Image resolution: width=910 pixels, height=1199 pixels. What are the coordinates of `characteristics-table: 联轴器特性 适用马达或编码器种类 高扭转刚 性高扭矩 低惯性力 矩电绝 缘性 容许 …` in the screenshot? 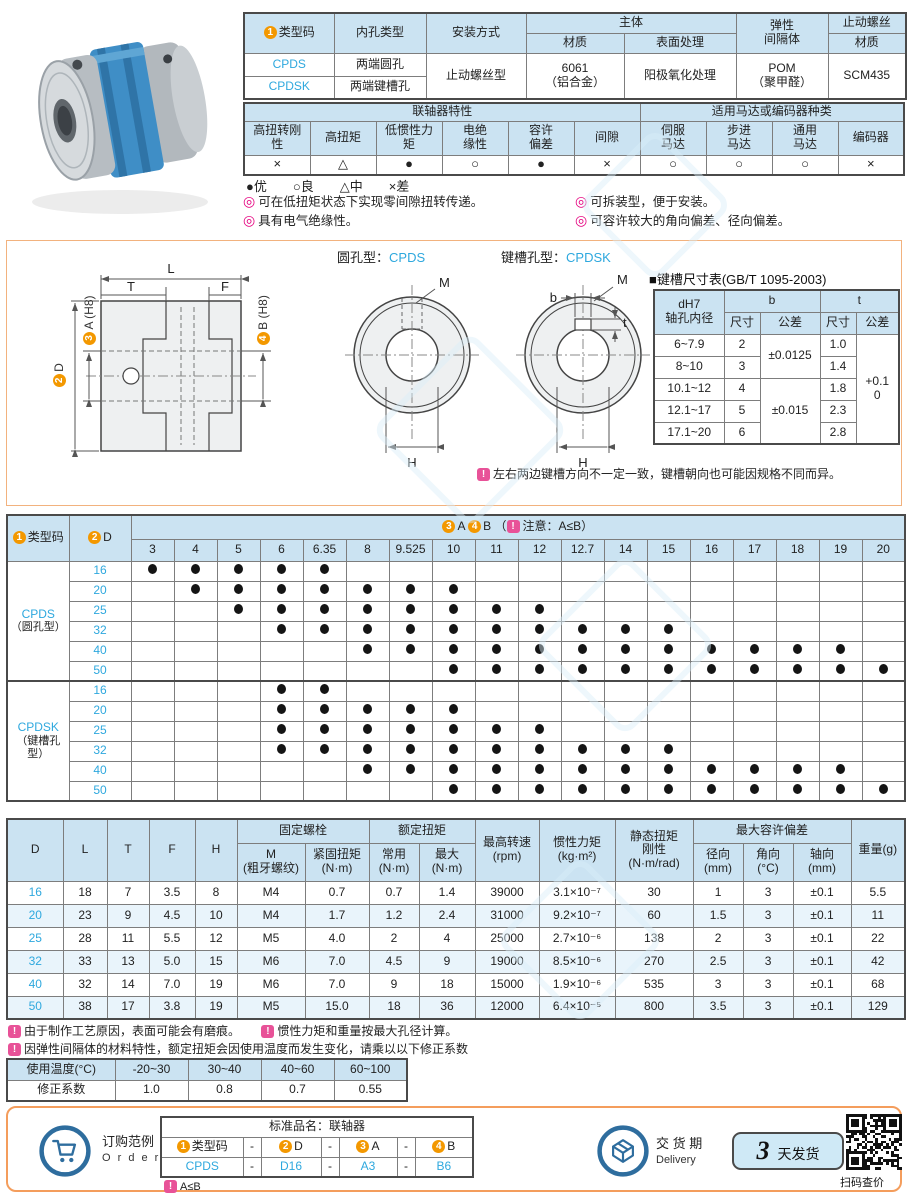 It's located at (574, 139).